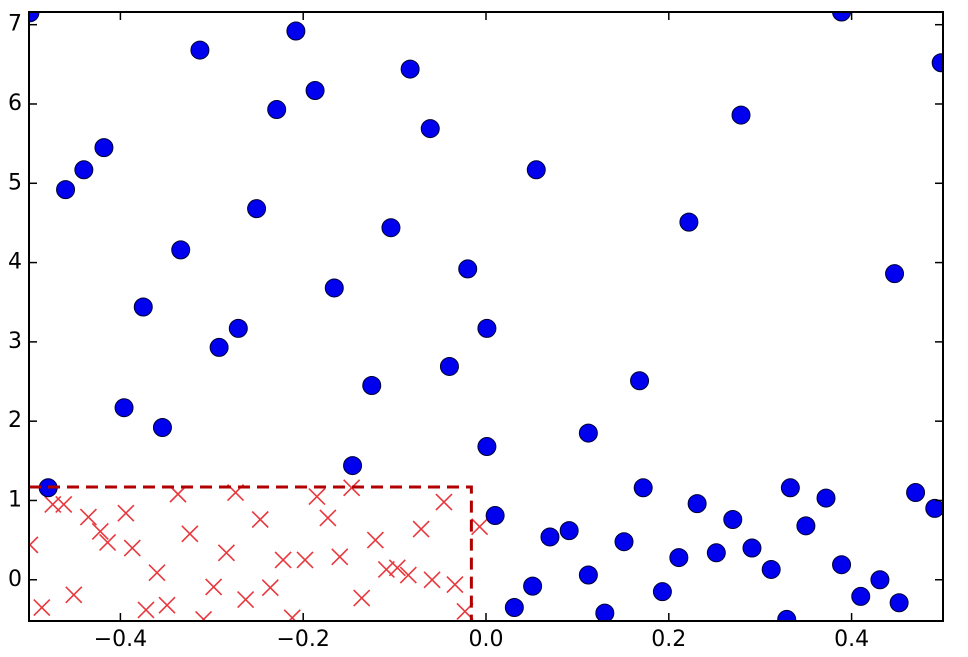  Describe the element at coordinates (668, 639) in the screenshot. I see `x-tick-label: 0.2` at that location.